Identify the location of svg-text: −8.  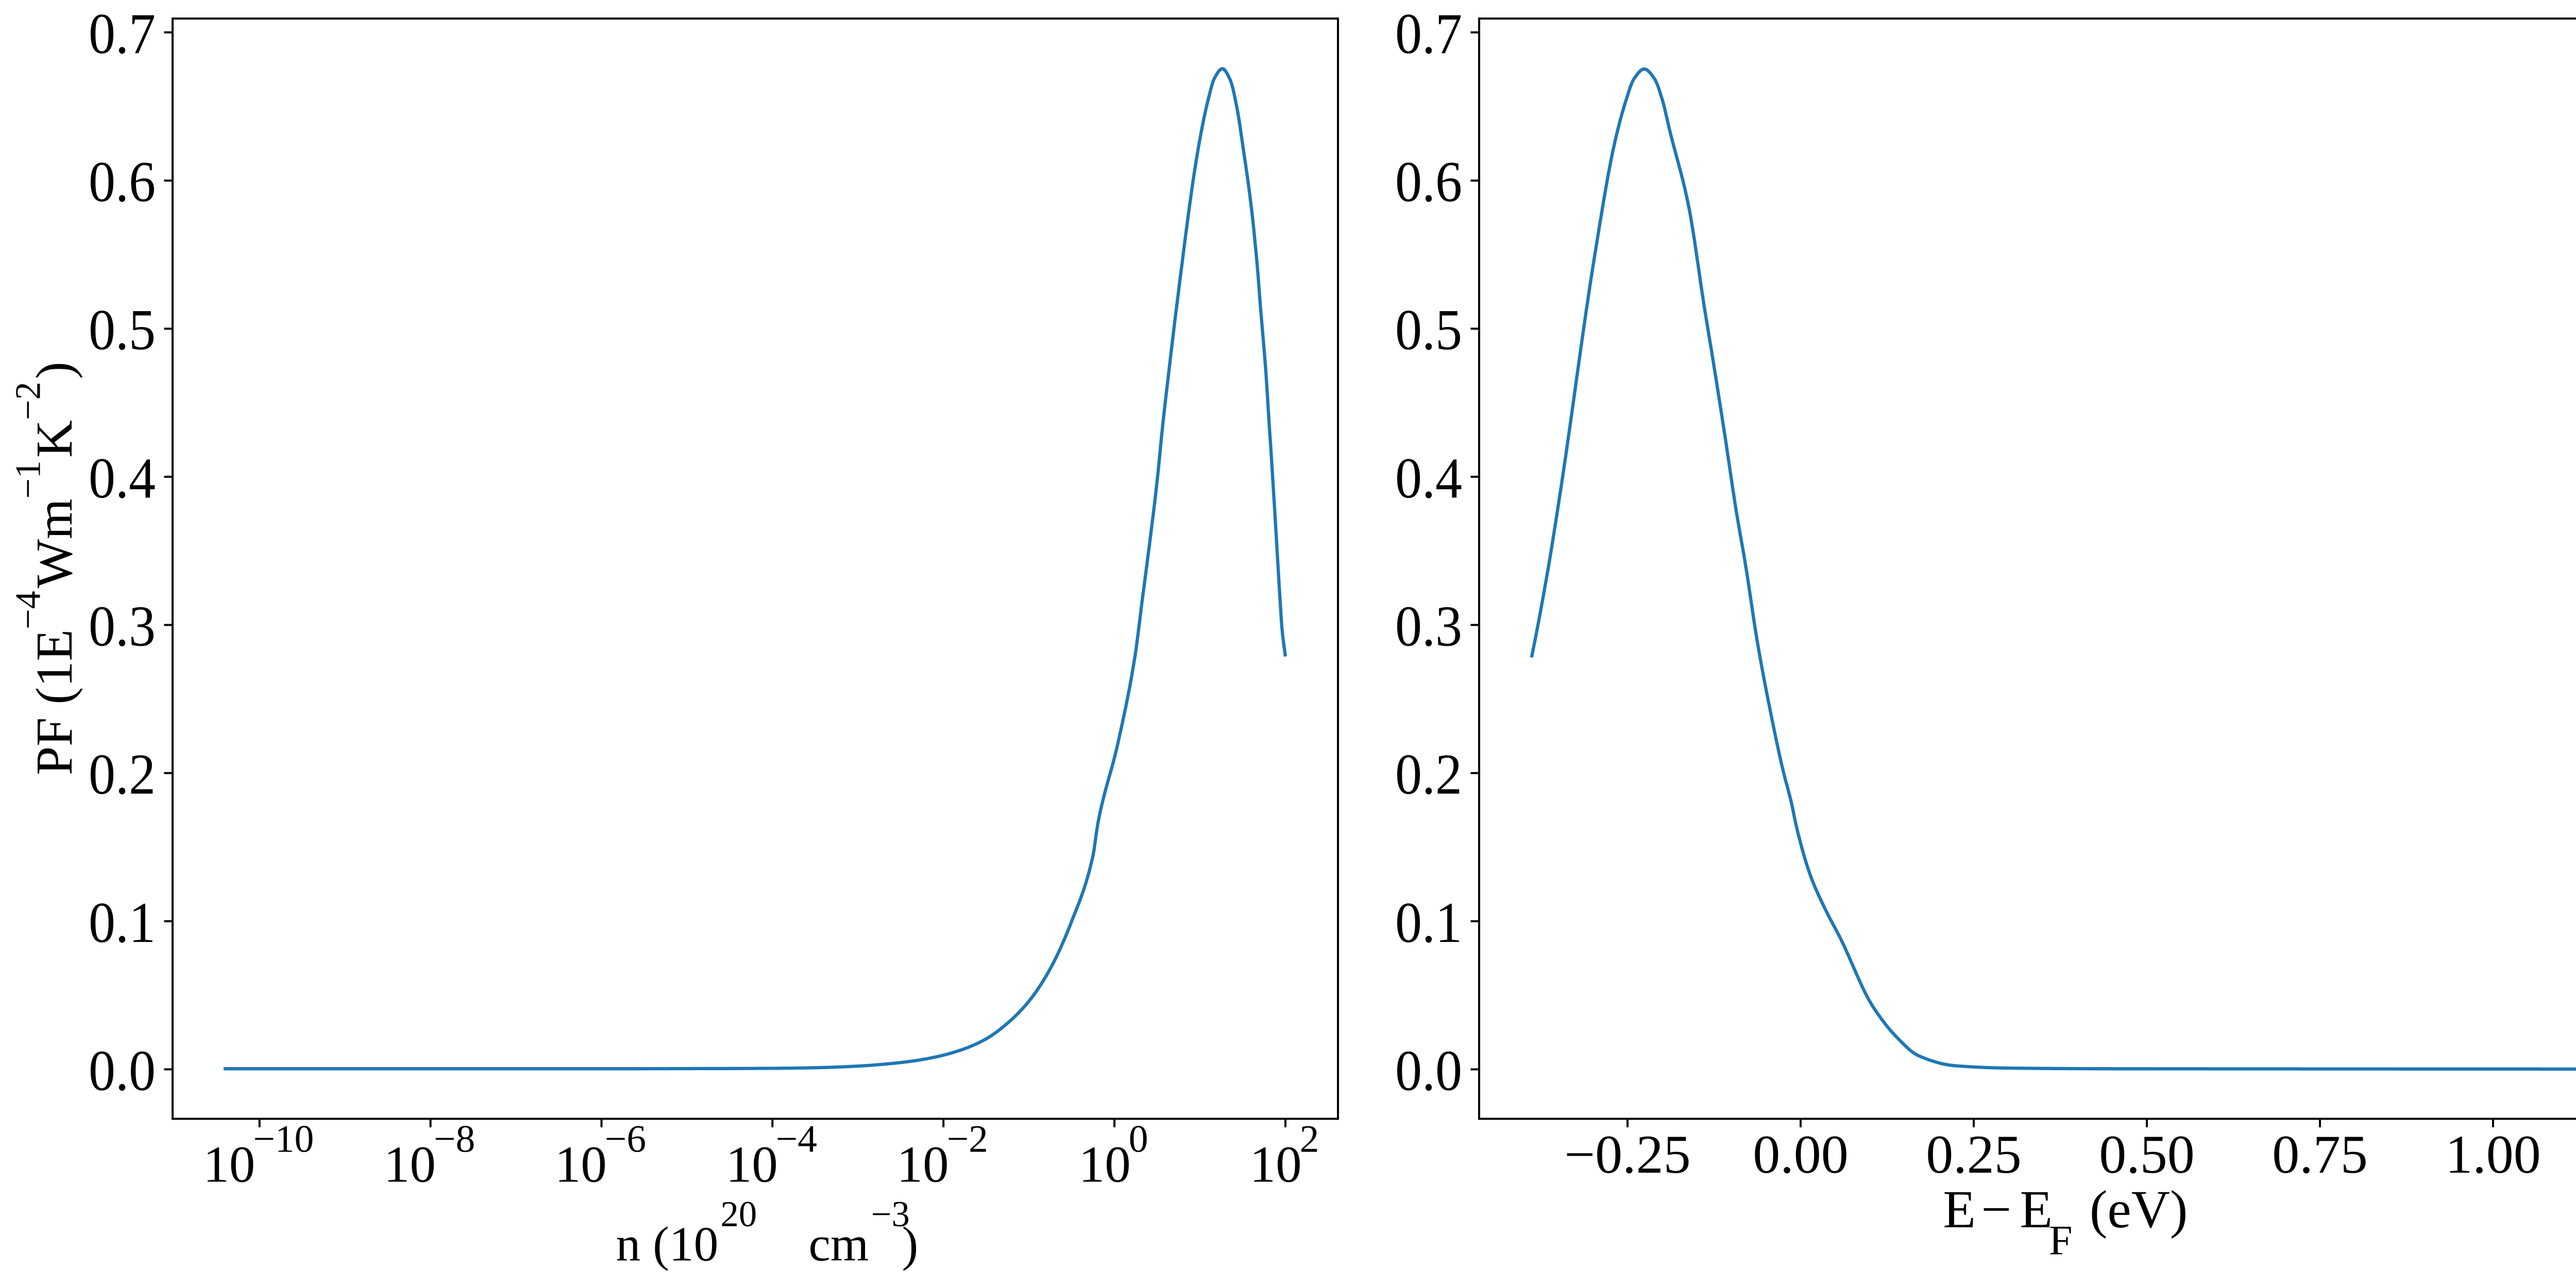
(454, 1140).